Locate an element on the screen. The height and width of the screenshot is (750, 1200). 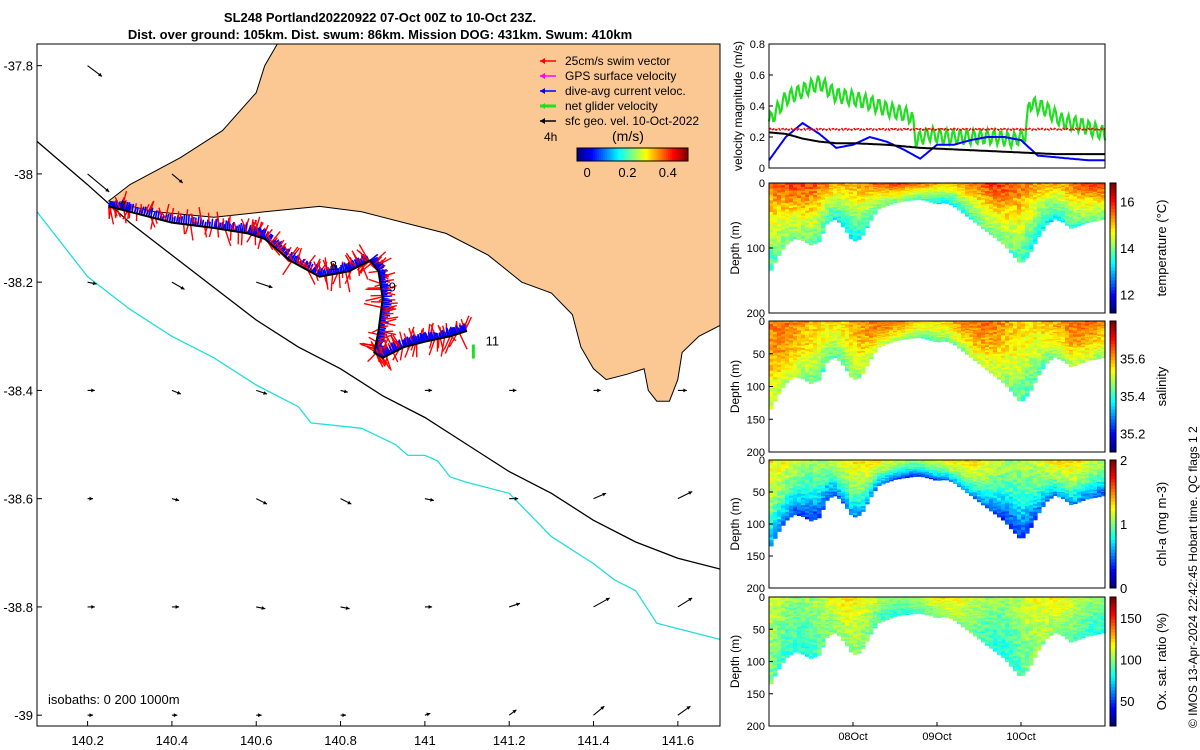
colorbar-cell is located at coordinates (604, 154).